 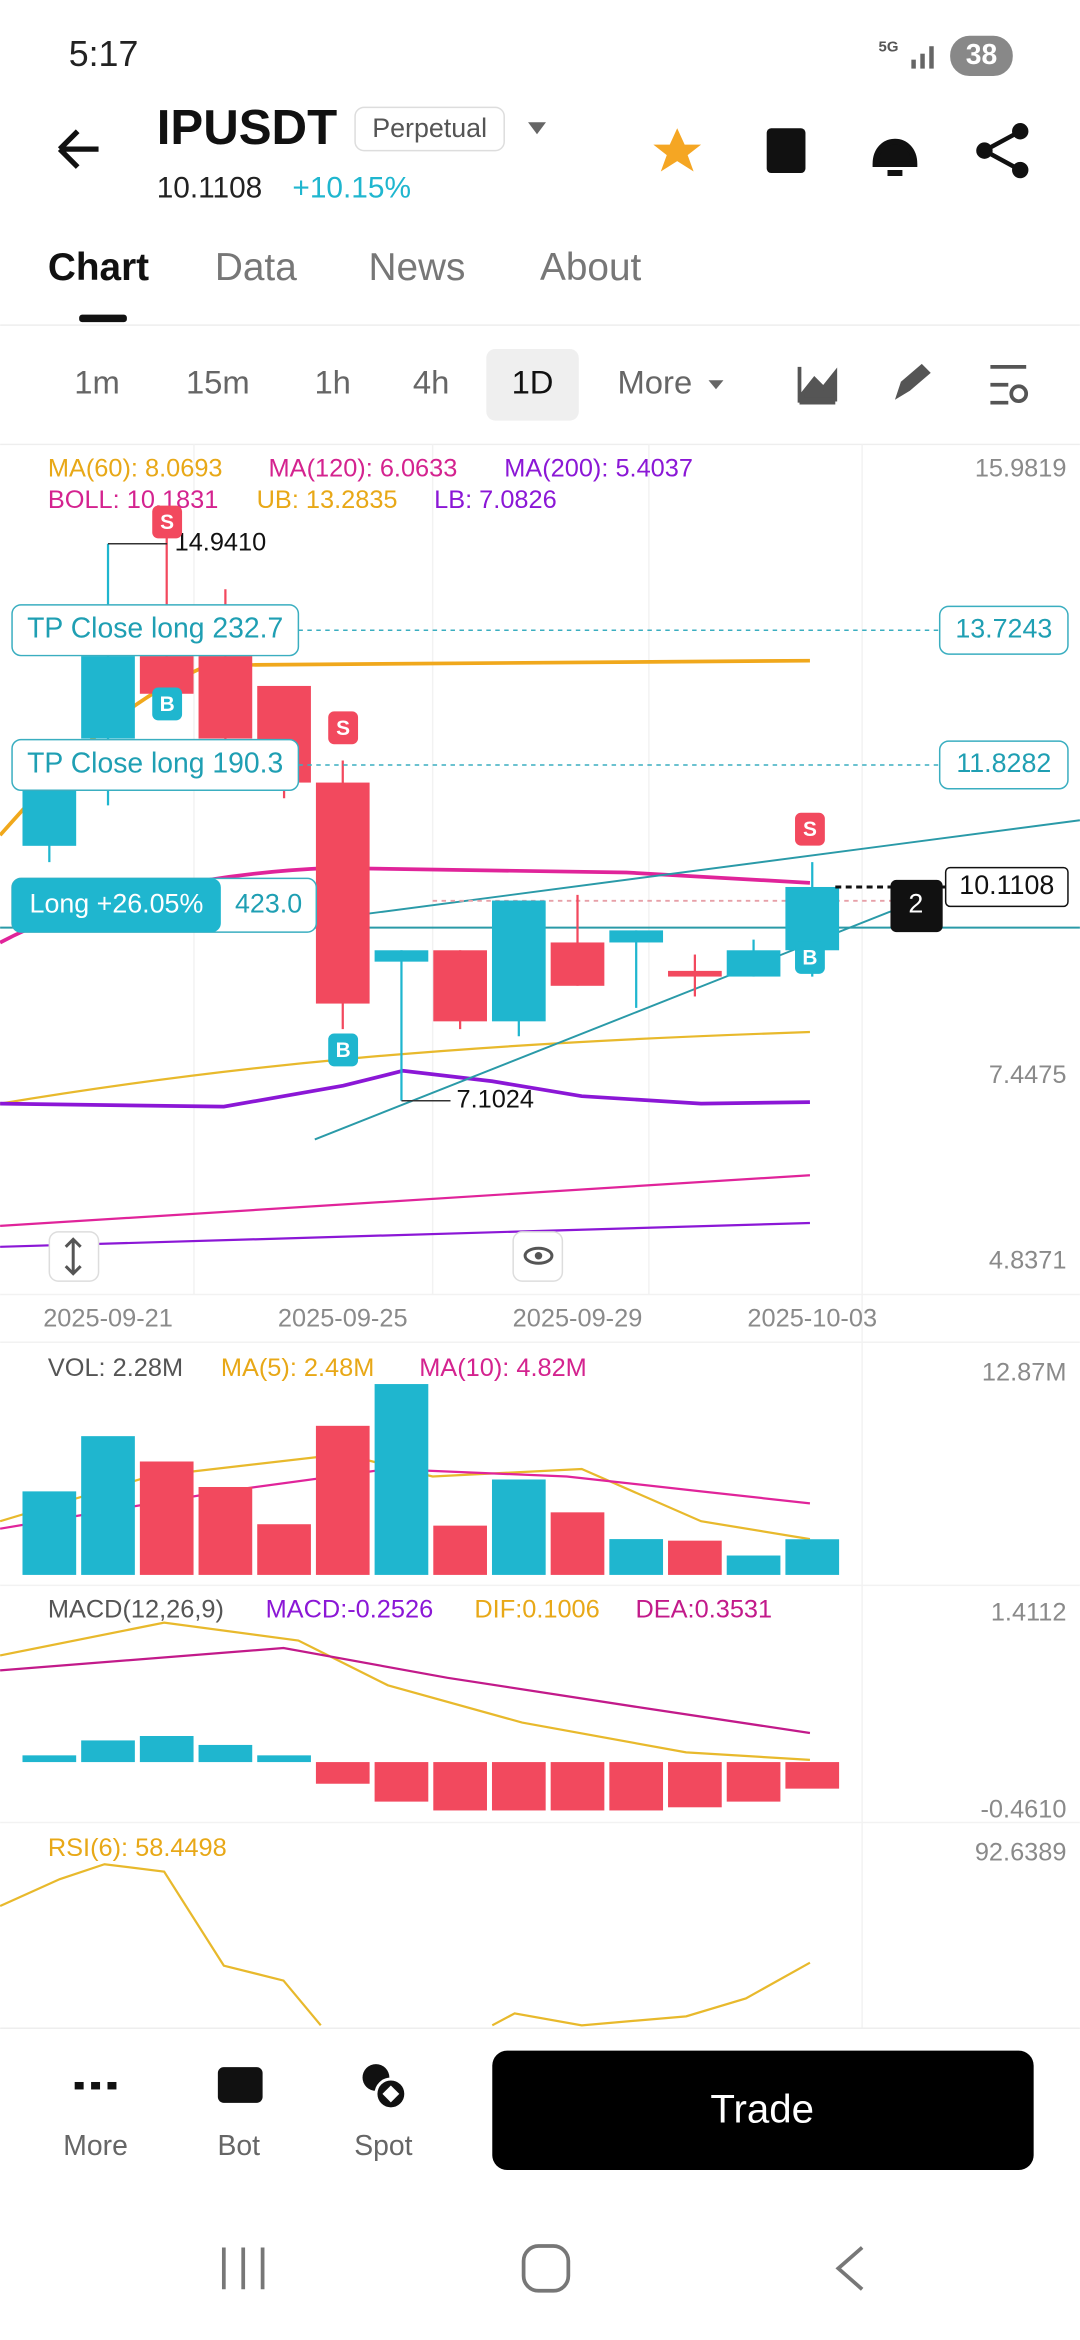 What do you see at coordinates (1021, 1853) in the screenshot?
I see `y-tick-label: 92.6389` at bounding box center [1021, 1853].